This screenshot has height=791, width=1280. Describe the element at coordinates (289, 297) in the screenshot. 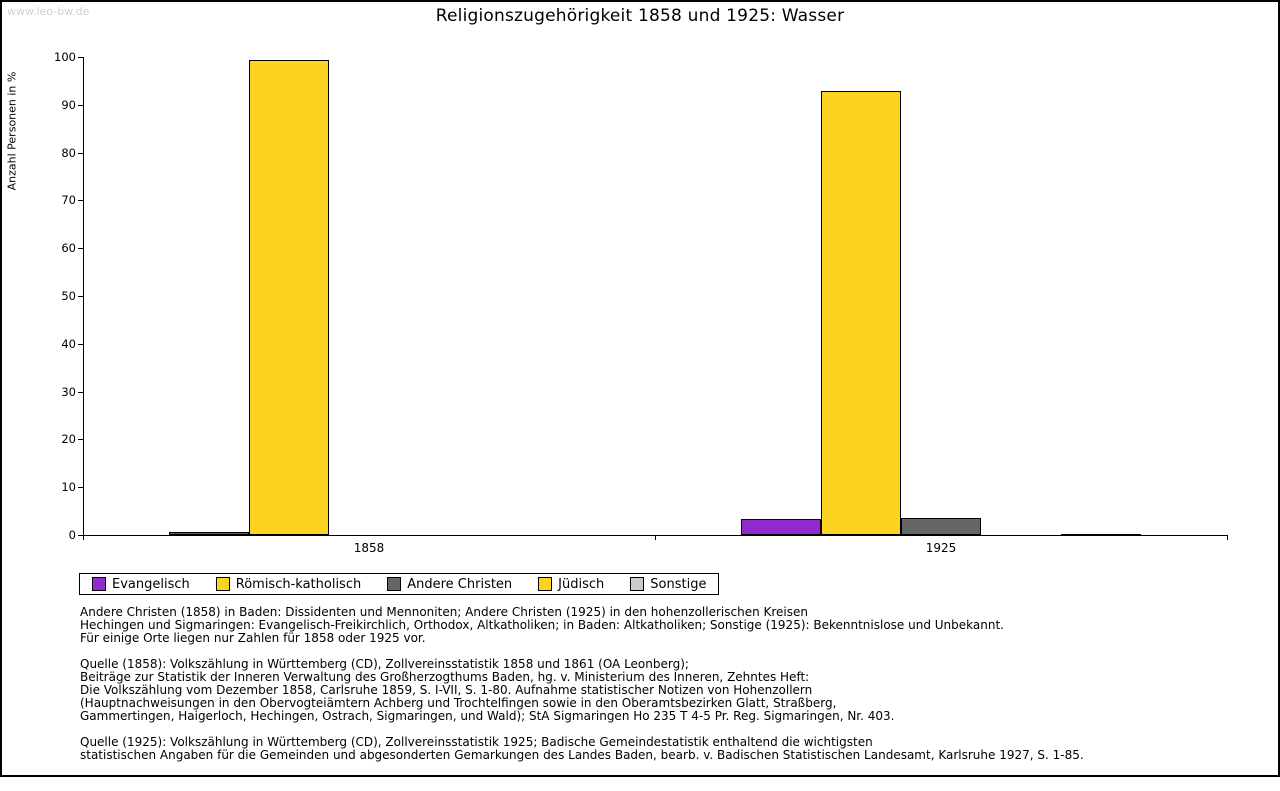

I see `bar-1858-Römisch-katholisch` at that location.